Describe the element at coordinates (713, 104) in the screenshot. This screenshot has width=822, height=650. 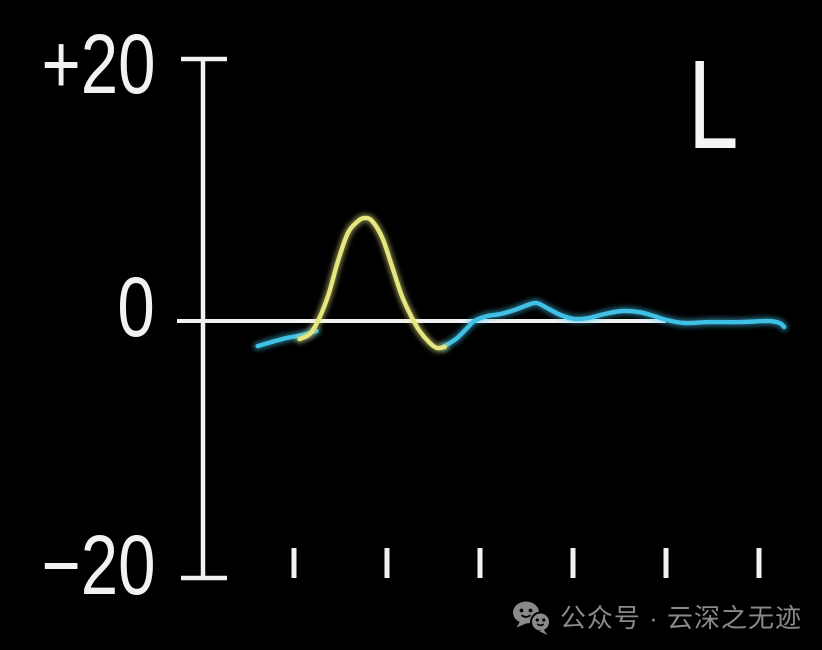
I see `side-label-left: L` at that location.